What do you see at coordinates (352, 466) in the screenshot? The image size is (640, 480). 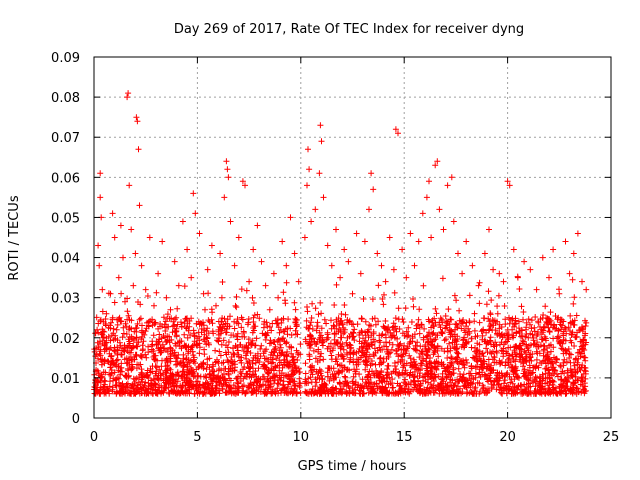 I see `x-axis-label: GPS time / hours` at bounding box center [352, 466].